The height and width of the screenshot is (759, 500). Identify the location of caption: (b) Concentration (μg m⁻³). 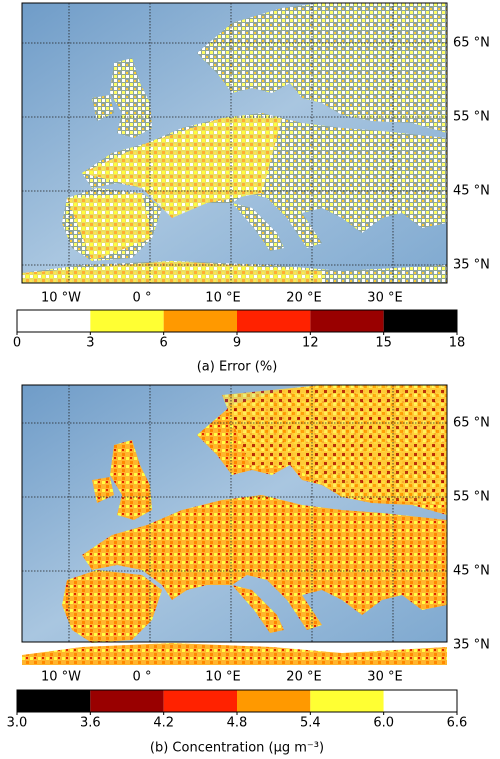
(237, 748).